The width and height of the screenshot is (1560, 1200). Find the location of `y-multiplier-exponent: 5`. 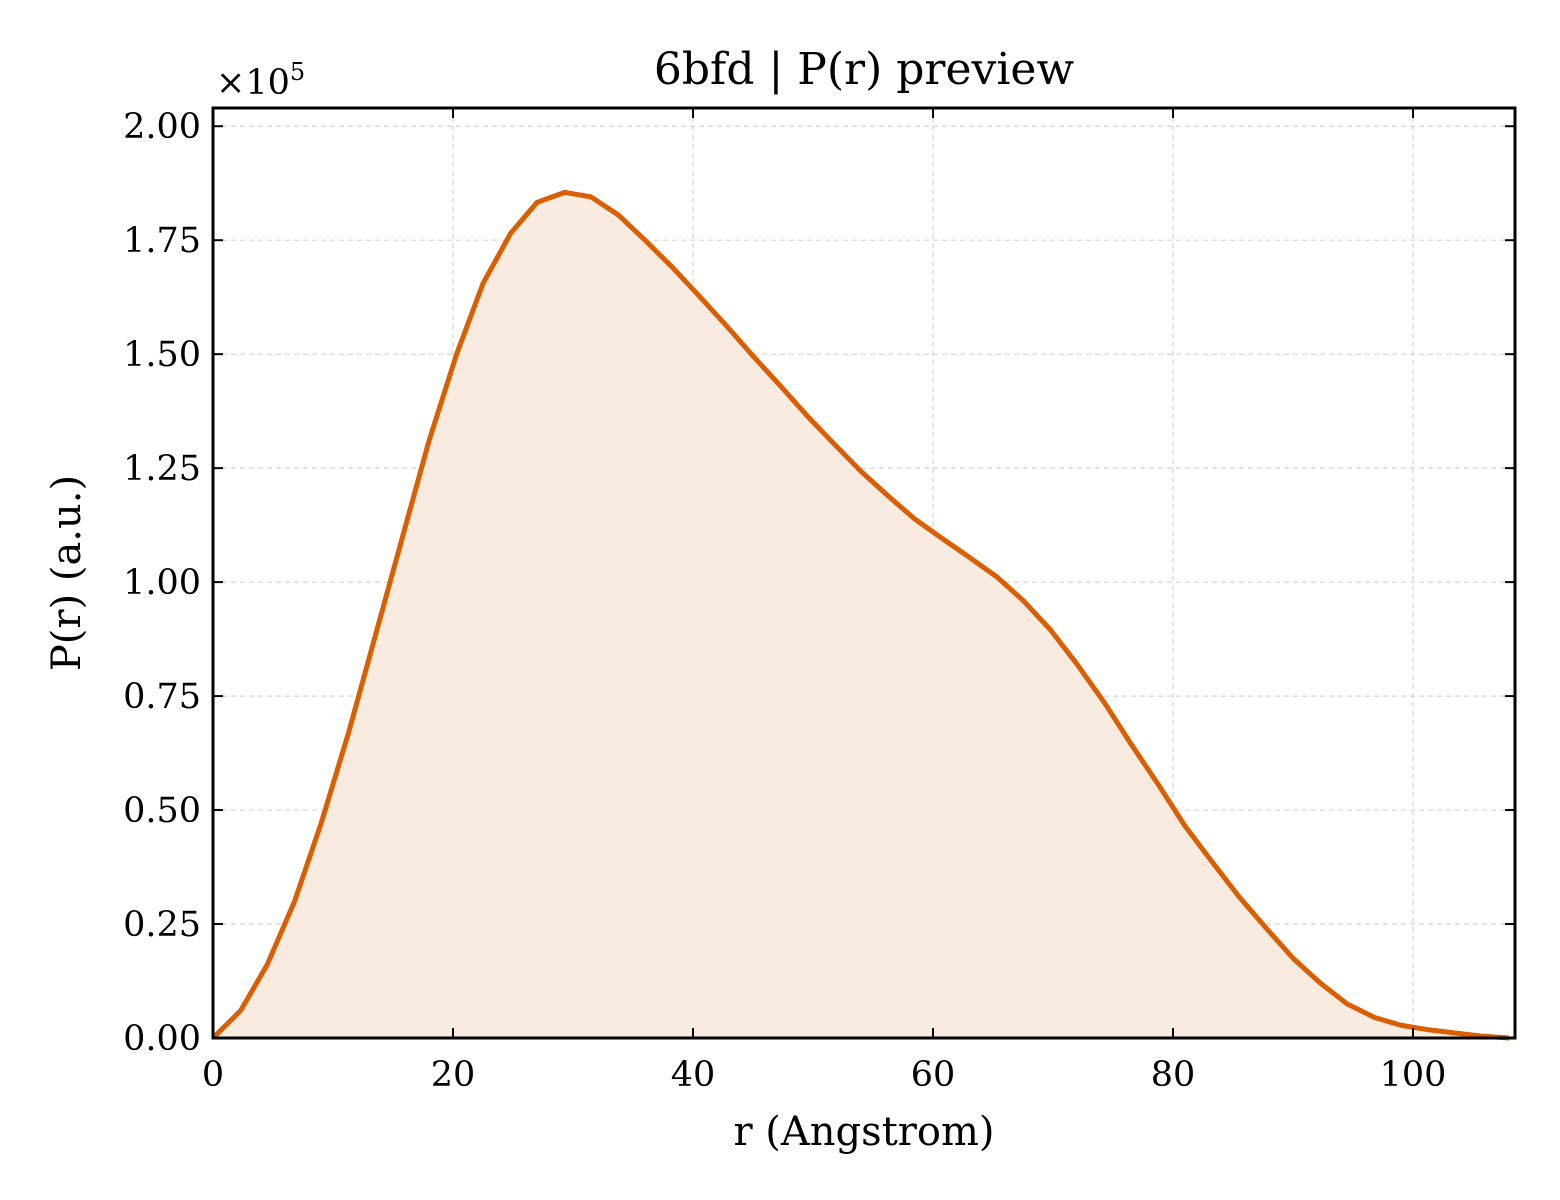

y-multiplier-exponent: 5 is located at coordinates (297, 72).